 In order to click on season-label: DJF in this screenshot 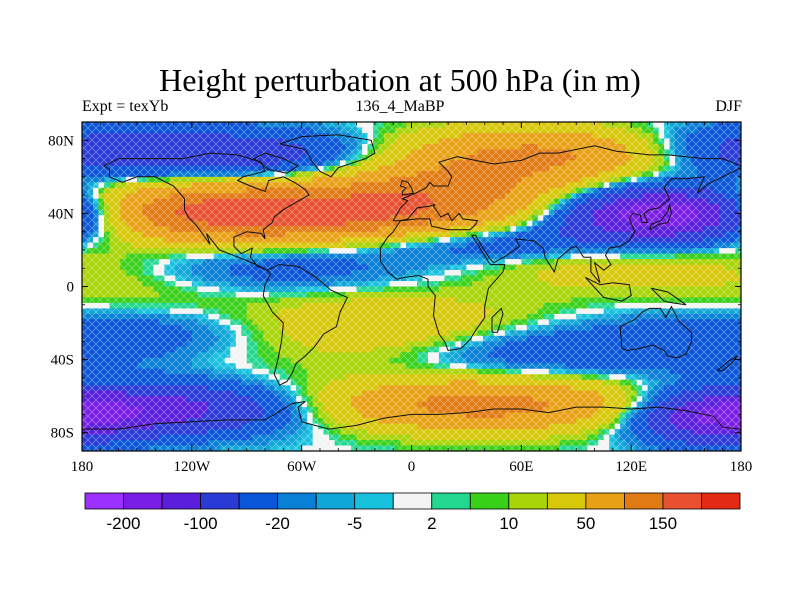, I will do `click(728, 106)`.